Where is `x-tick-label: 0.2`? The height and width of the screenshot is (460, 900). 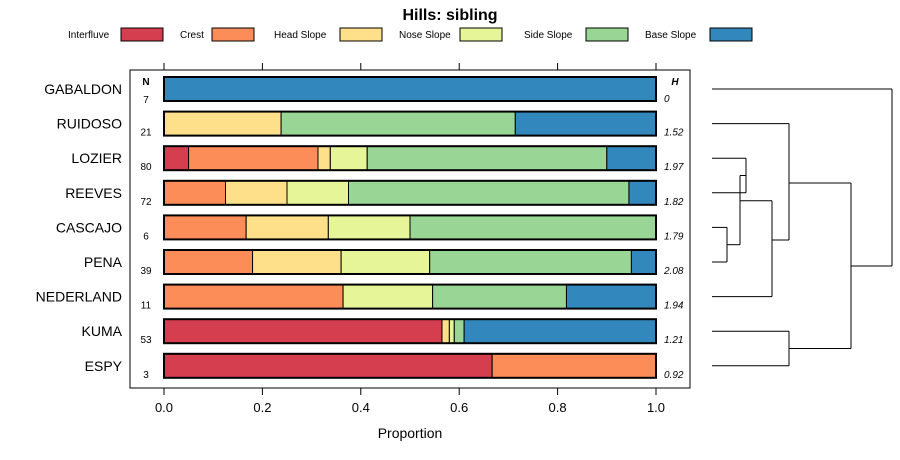
x-tick-label: 0.2 is located at coordinates (262, 407).